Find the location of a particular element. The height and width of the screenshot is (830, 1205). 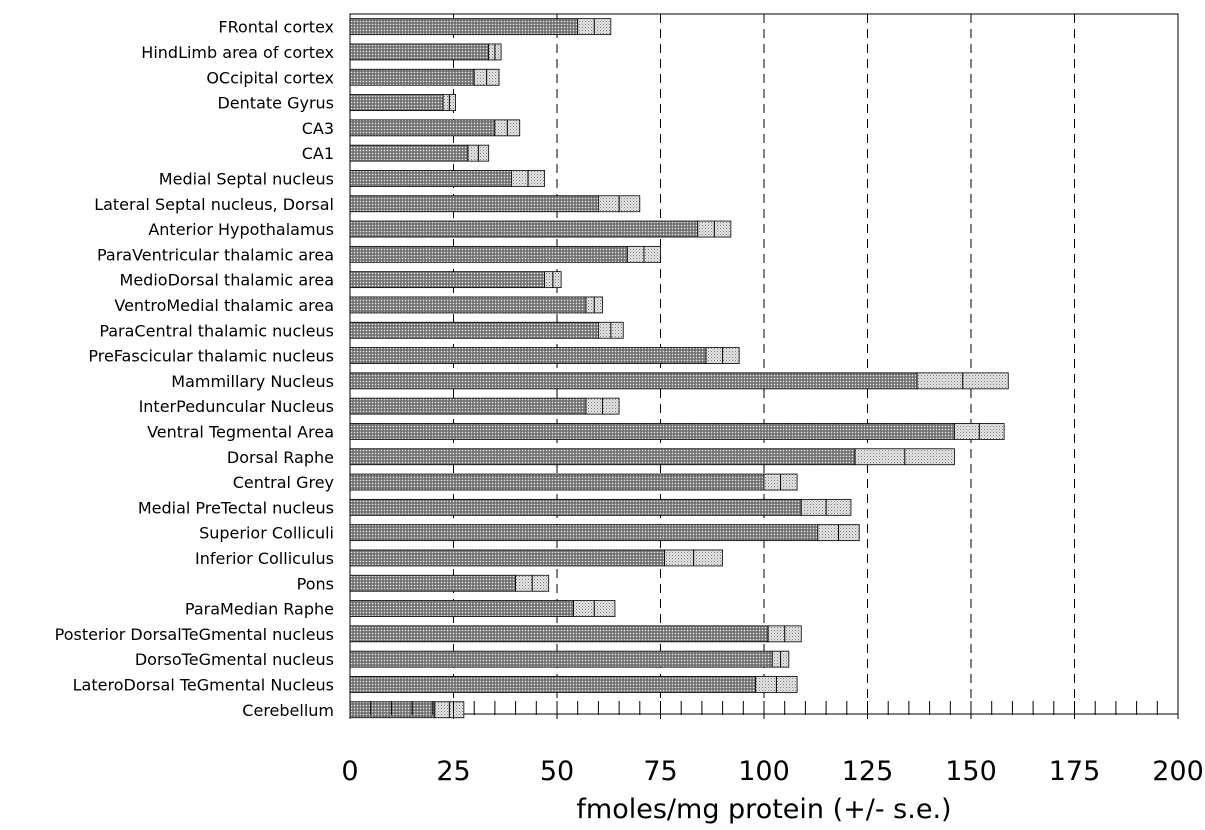

x-tick-label-75: 75 is located at coordinates (660, 771).